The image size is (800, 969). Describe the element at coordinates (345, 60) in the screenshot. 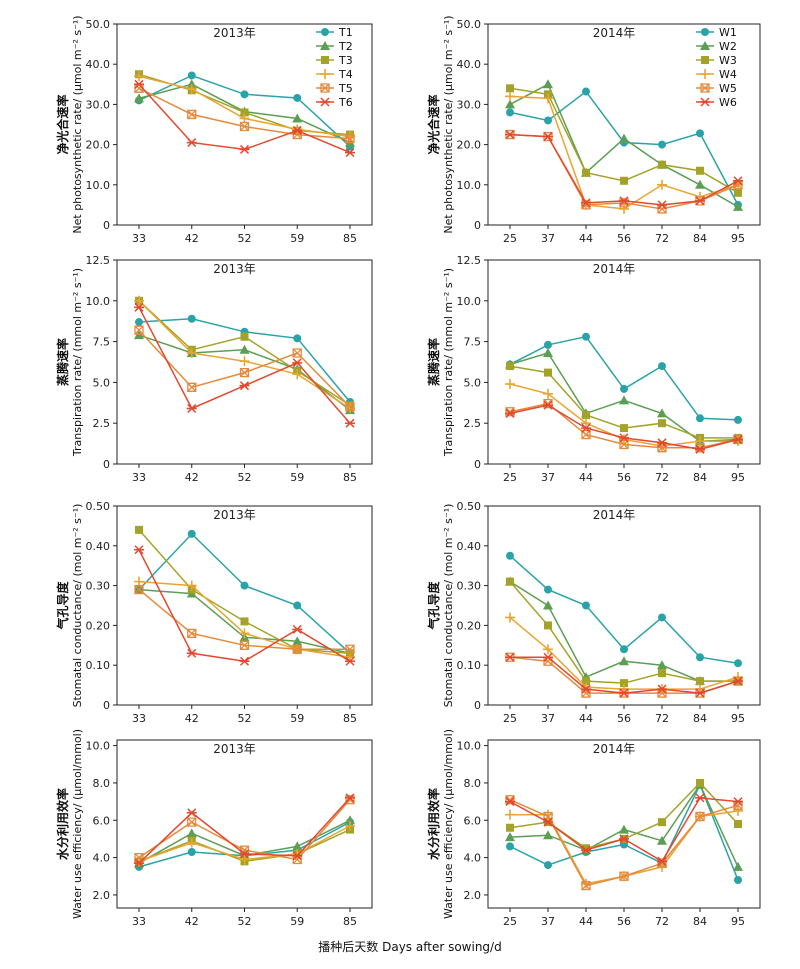

I see `legend-entry: T3` at that location.